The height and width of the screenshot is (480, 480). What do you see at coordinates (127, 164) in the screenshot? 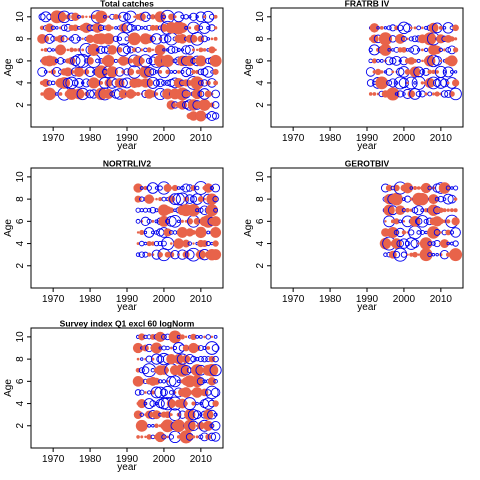
I see `chart-title: NORTRLIV2` at bounding box center [127, 164].